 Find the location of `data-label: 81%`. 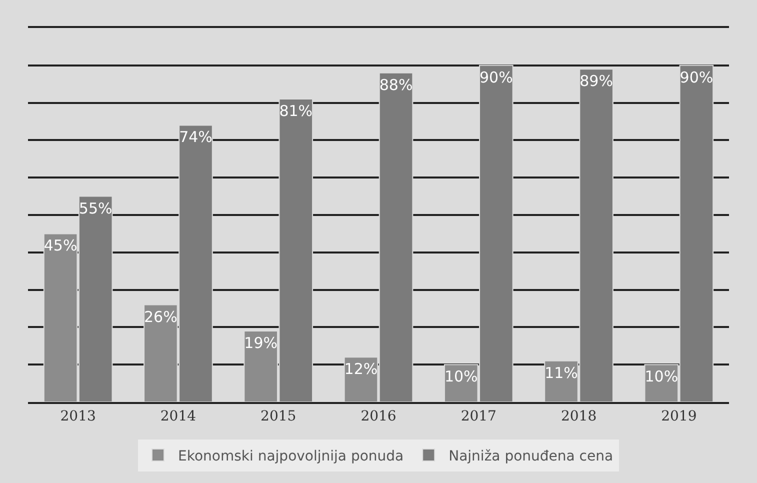

data-label: 81% is located at coordinates (296, 111).